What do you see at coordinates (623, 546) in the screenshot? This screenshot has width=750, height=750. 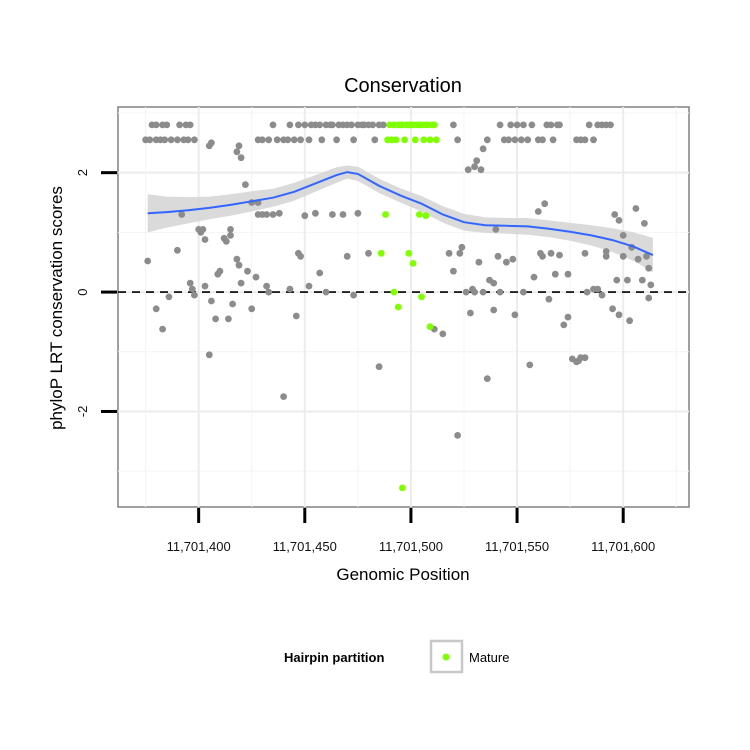 I see `x-tick-label: 11,701,600` at bounding box center [623, 546].